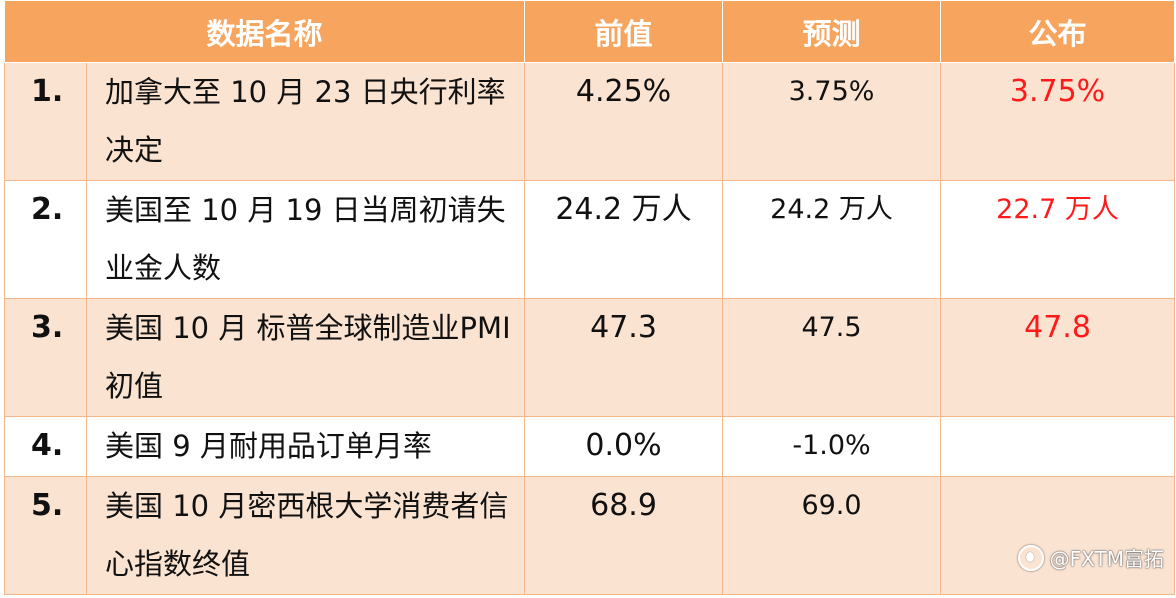 Image resolution: width=1176 pixels, height=598 pixels. I want to click on table-row: 4. 美国 9 月耐用品订单月率 0.0% -1.0%, so click(590, 446).